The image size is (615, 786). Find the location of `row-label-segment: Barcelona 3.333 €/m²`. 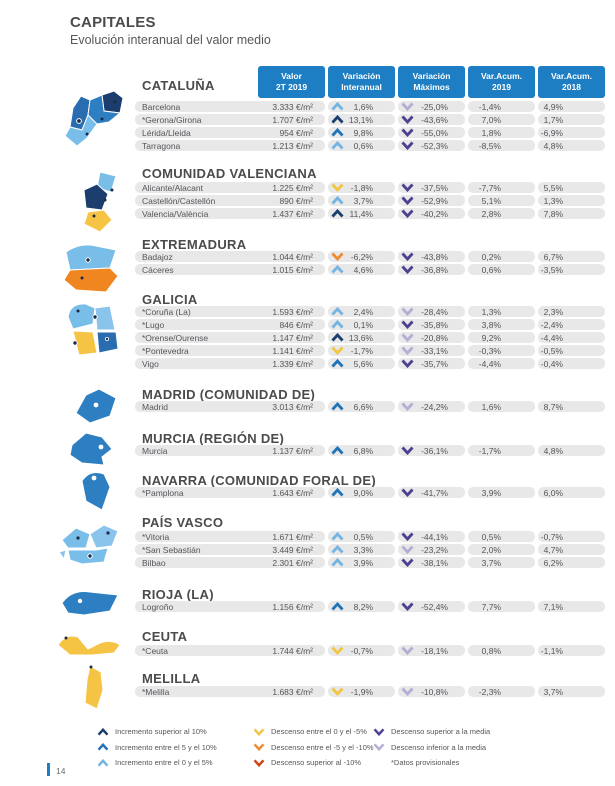

row-label-segment: Barcelona 3.333 €/m² is located at coordinates (230, 106).